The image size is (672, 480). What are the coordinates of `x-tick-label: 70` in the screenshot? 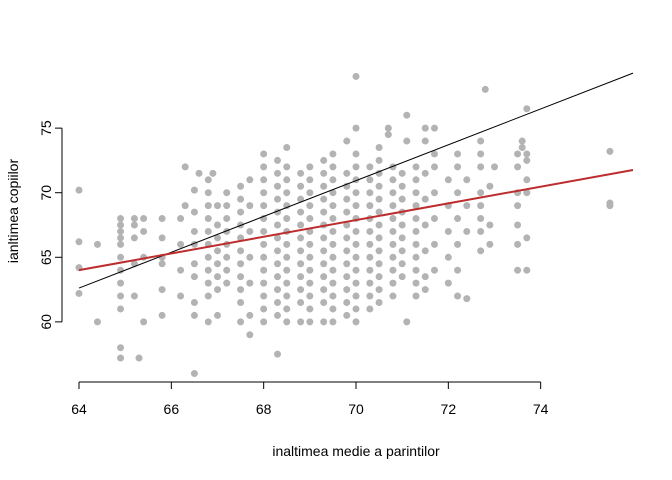 It's located at (356, 409).